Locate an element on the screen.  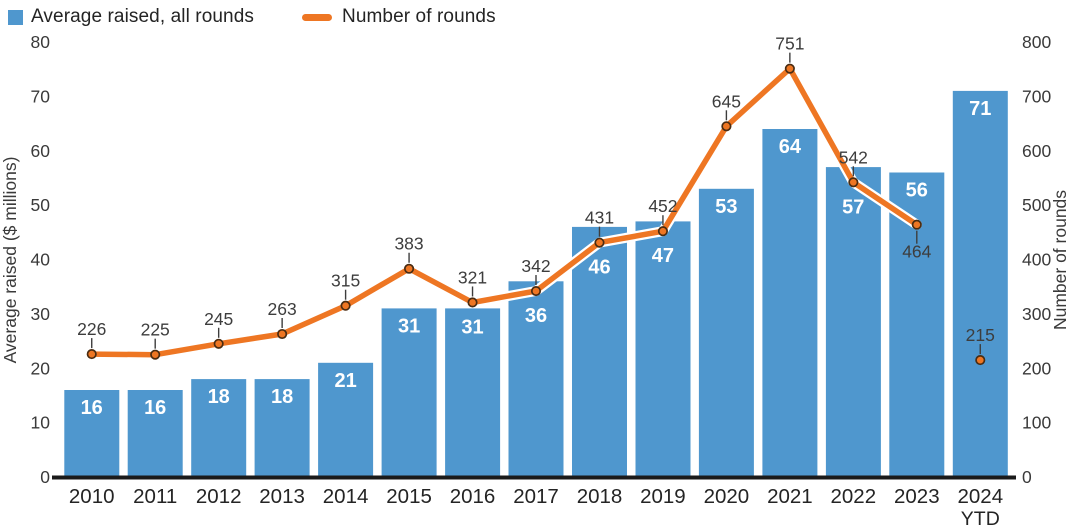
left-axis-tick-label: 10 is located at coordinates (41, 423).